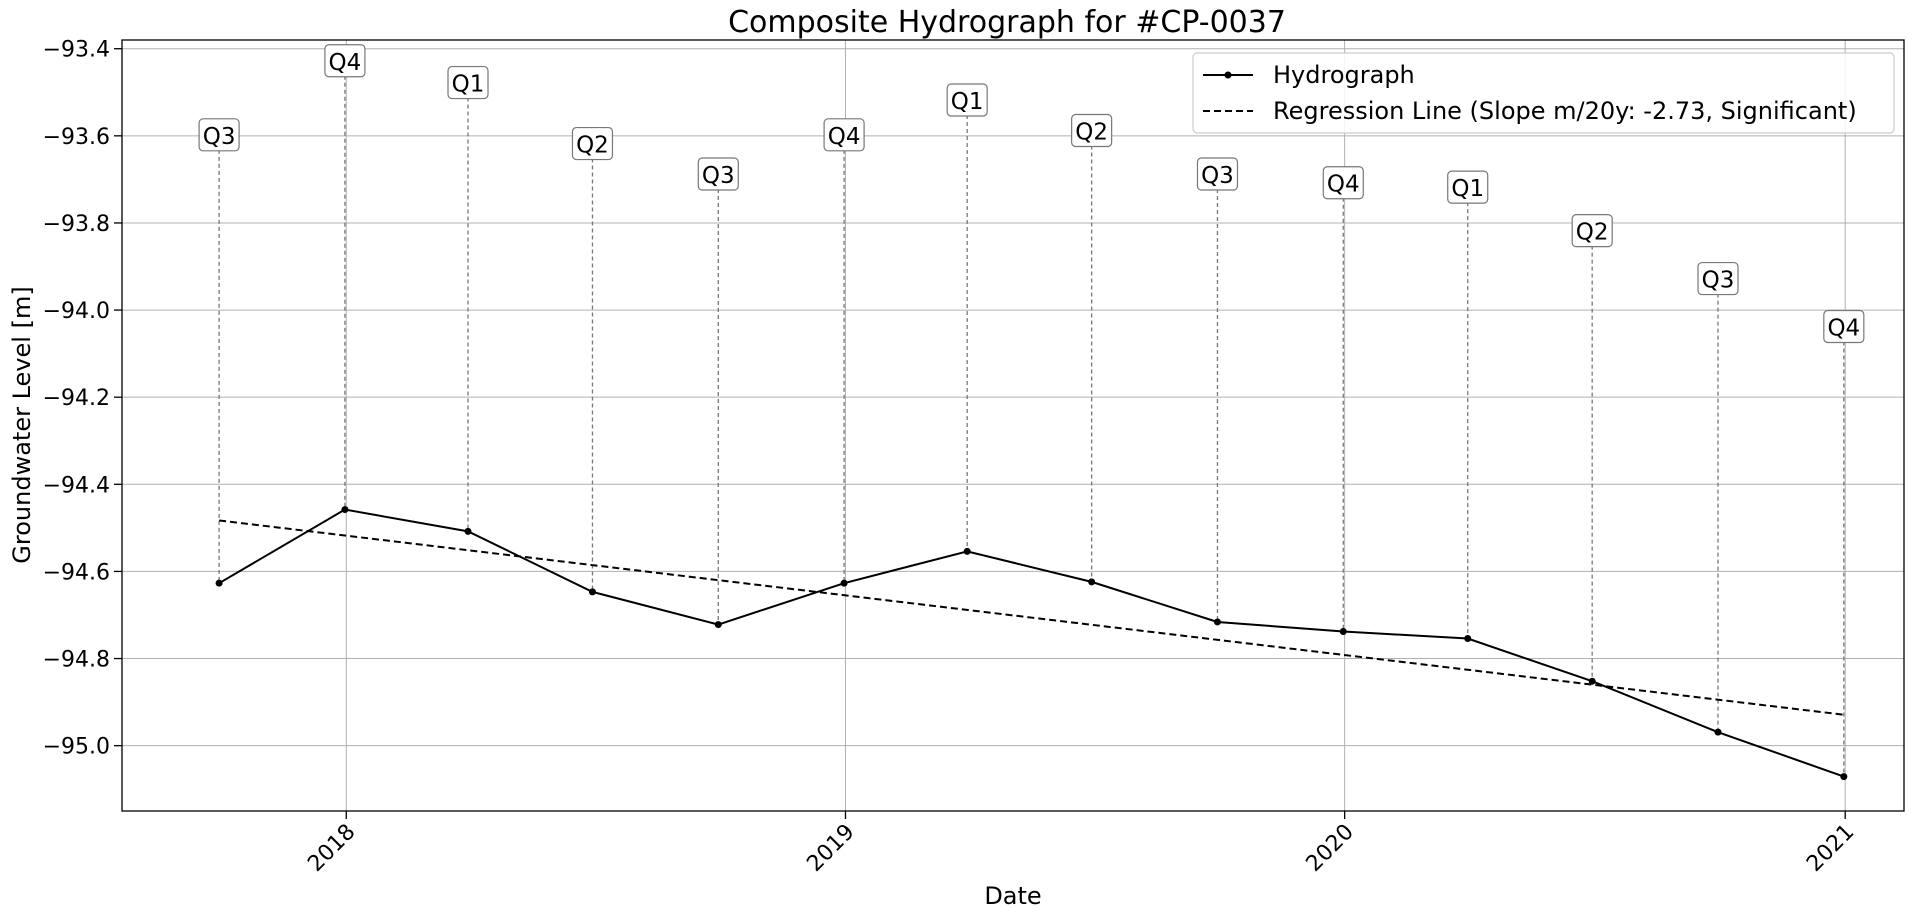 This screenshot has height=920, width=1914. Describe the element at coordinates (1012, 896) in the screenshot. I see `x-axis-label: Date` at that location.